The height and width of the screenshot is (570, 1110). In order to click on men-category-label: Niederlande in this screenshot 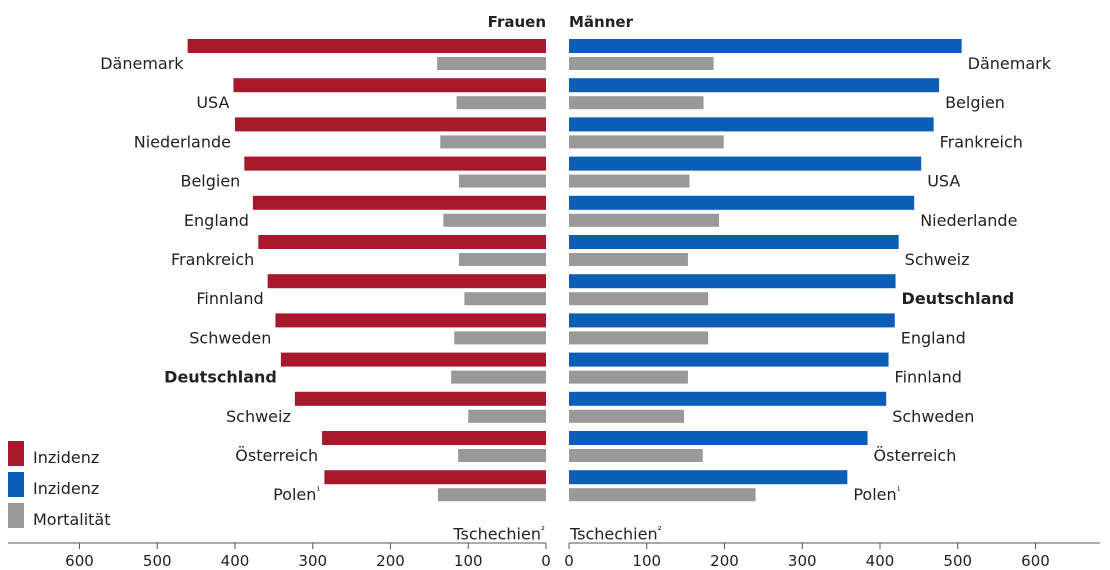, I will do `click(968, 220)`.